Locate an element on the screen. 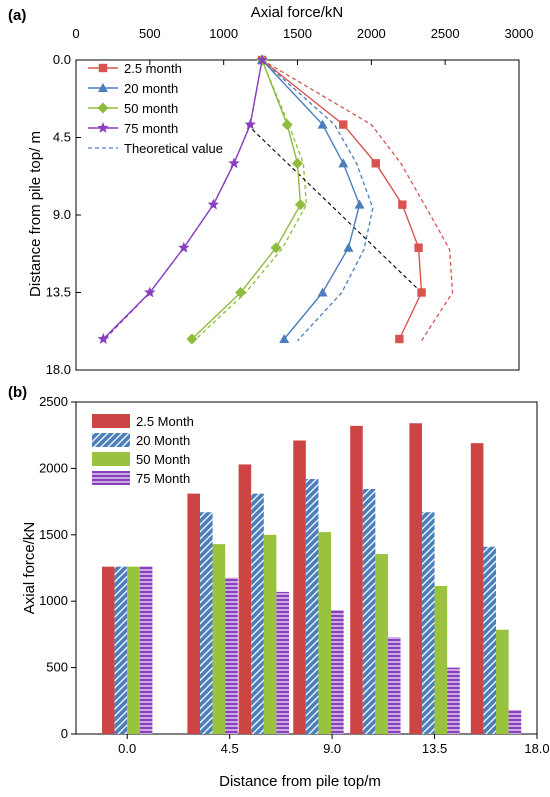 The width and height of the screenshot is (550, 797). chart-b-x-axis: 0.0 4.5 9.0 13.5 18.0 is located at coordinates (334, 745).